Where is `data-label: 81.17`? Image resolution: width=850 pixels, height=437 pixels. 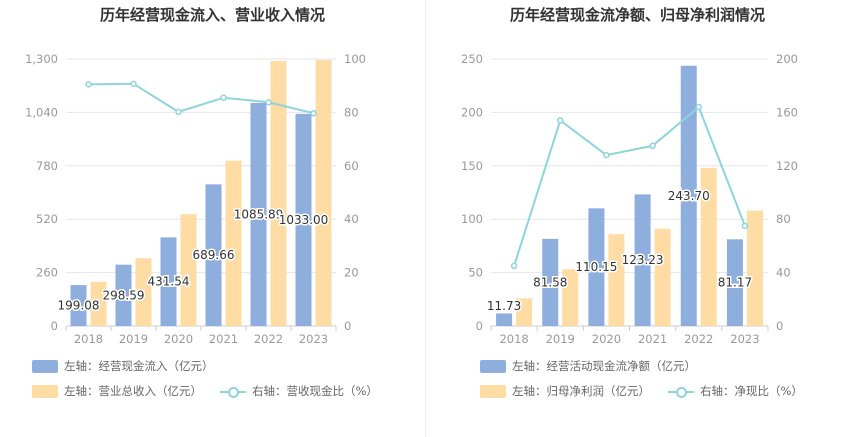 data-label: 81.17 is located at coordinates (735, 283).